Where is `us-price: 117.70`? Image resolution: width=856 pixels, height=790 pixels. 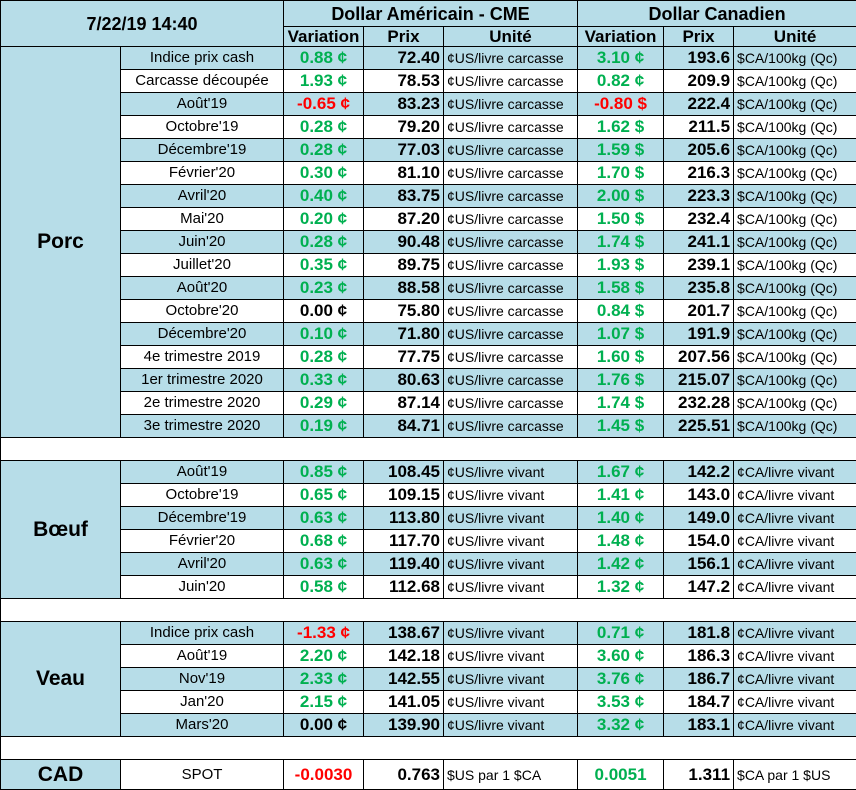 us-price: 117.70 is located at coordinates (404, 541).